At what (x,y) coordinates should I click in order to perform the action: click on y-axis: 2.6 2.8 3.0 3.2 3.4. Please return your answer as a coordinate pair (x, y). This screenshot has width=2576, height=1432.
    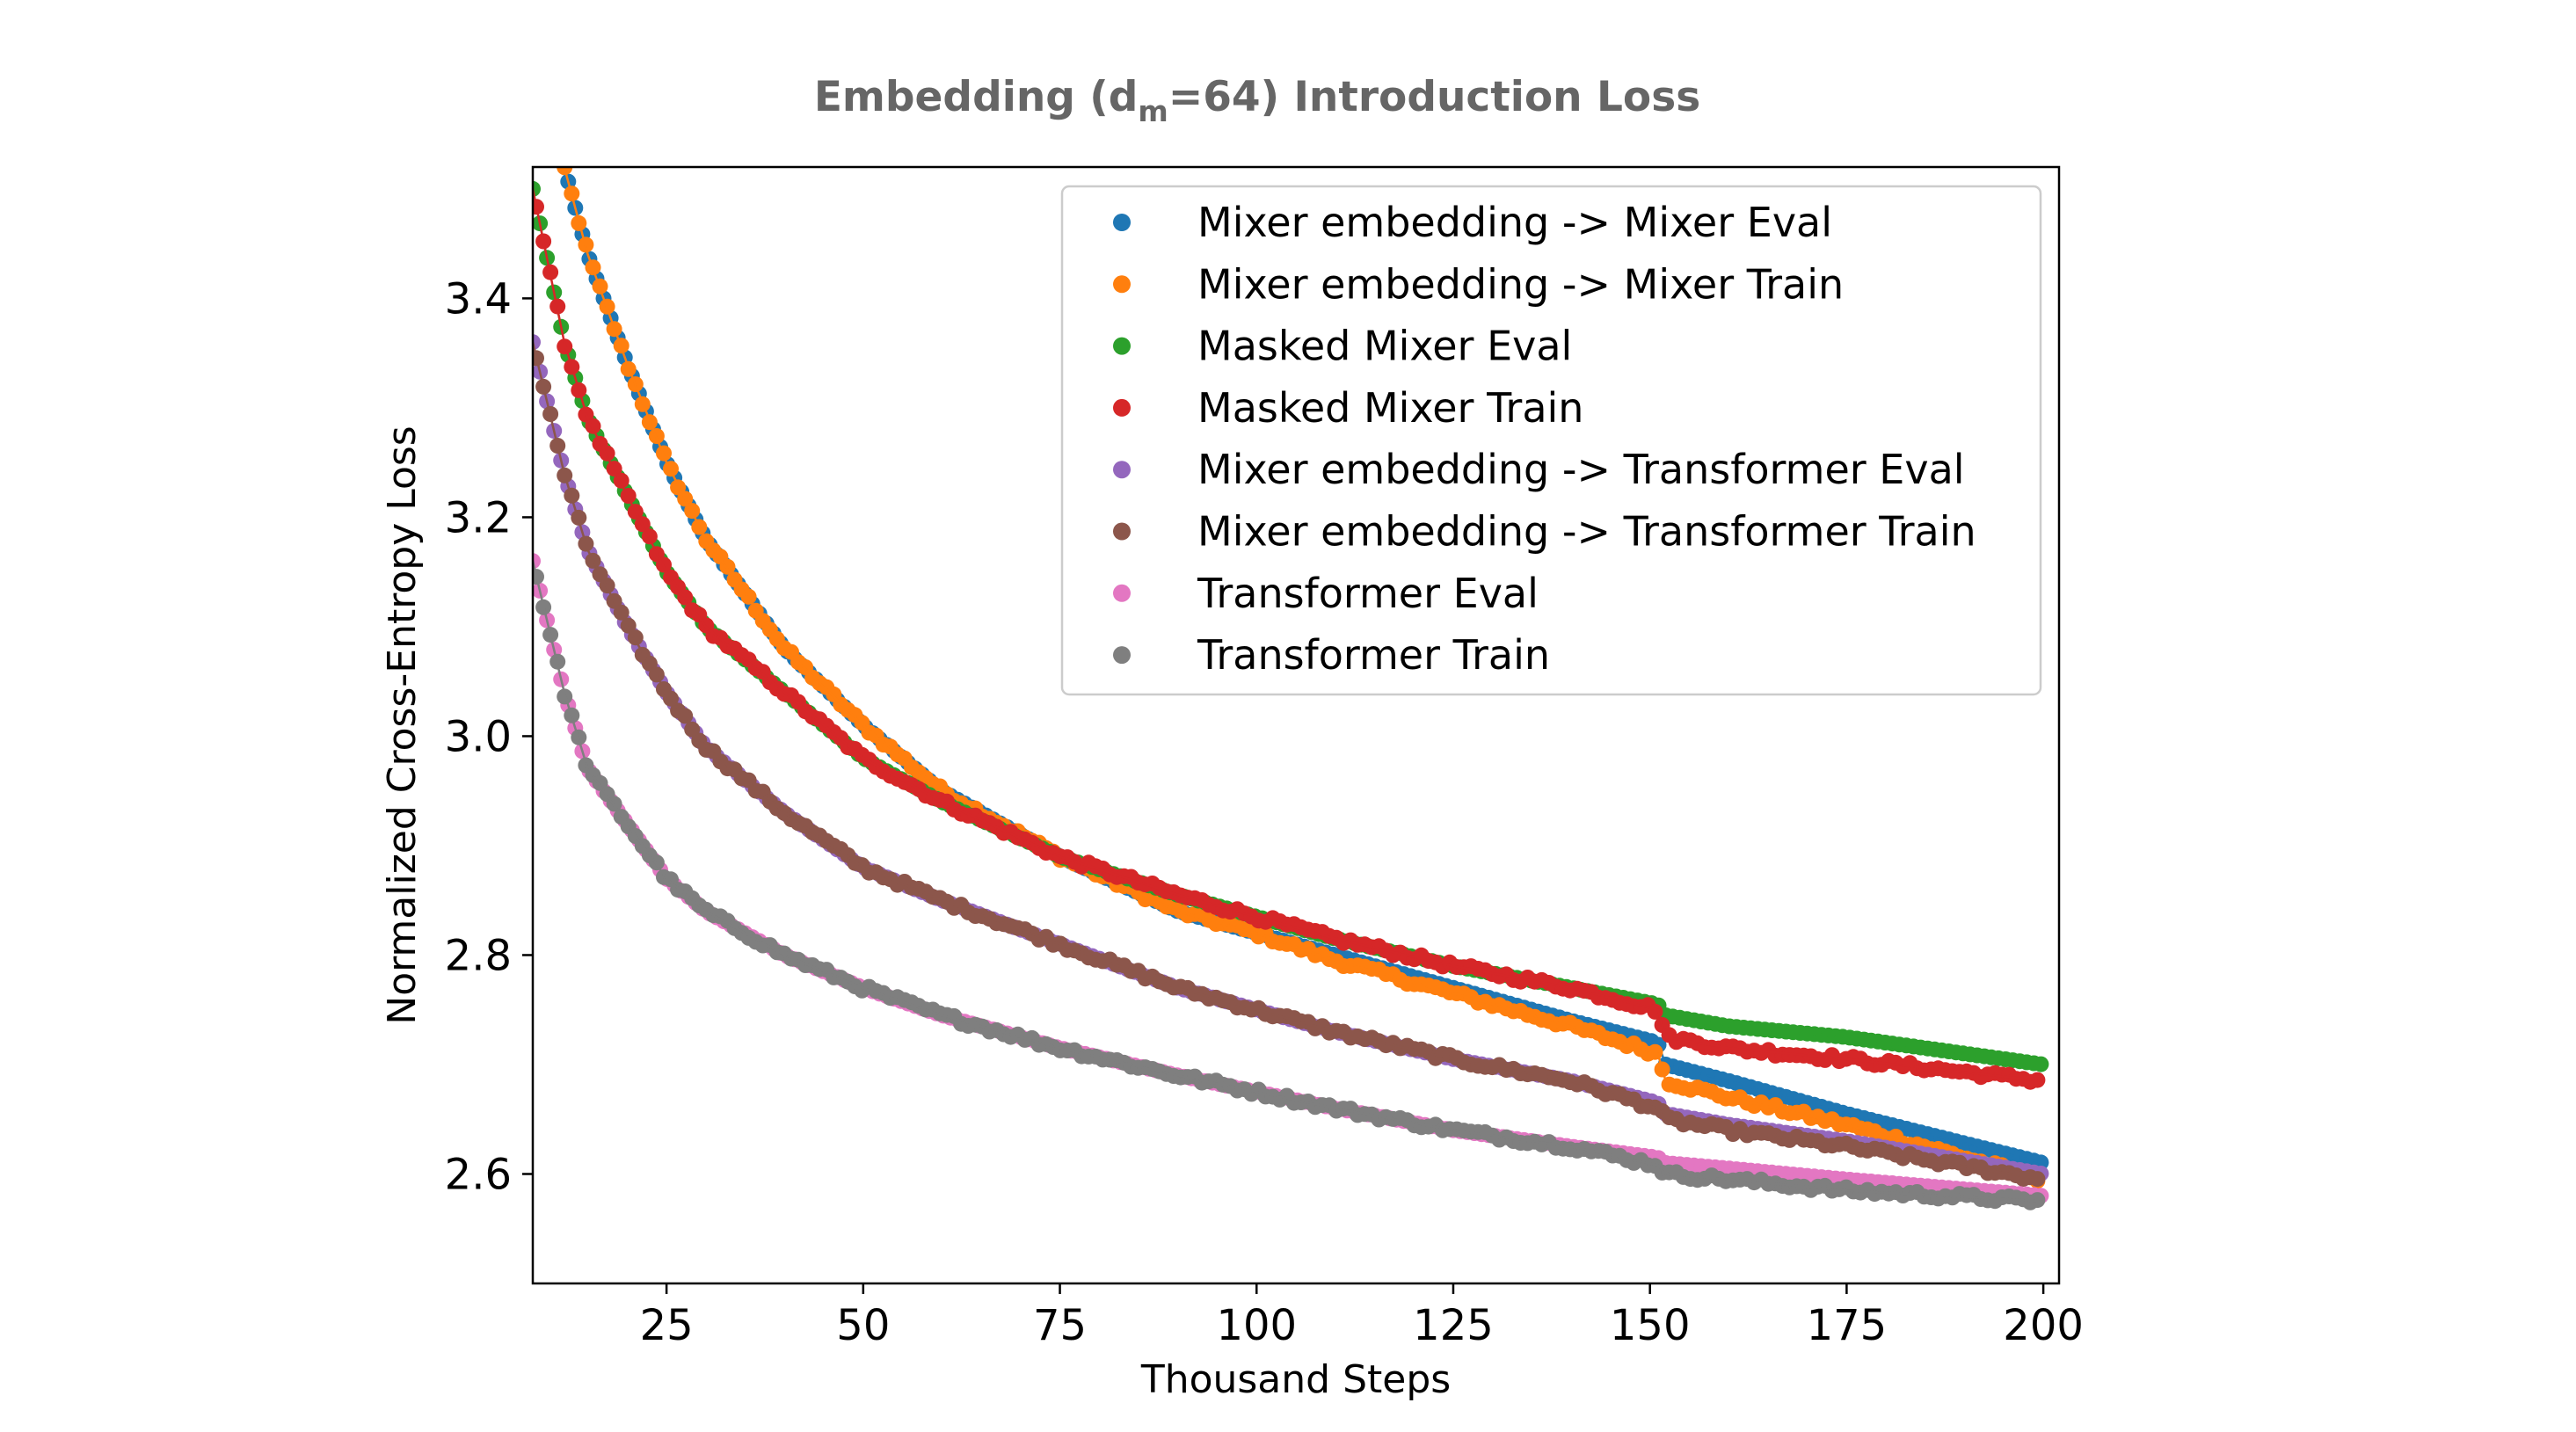
    Looking at the image, I should click on (489, 736).